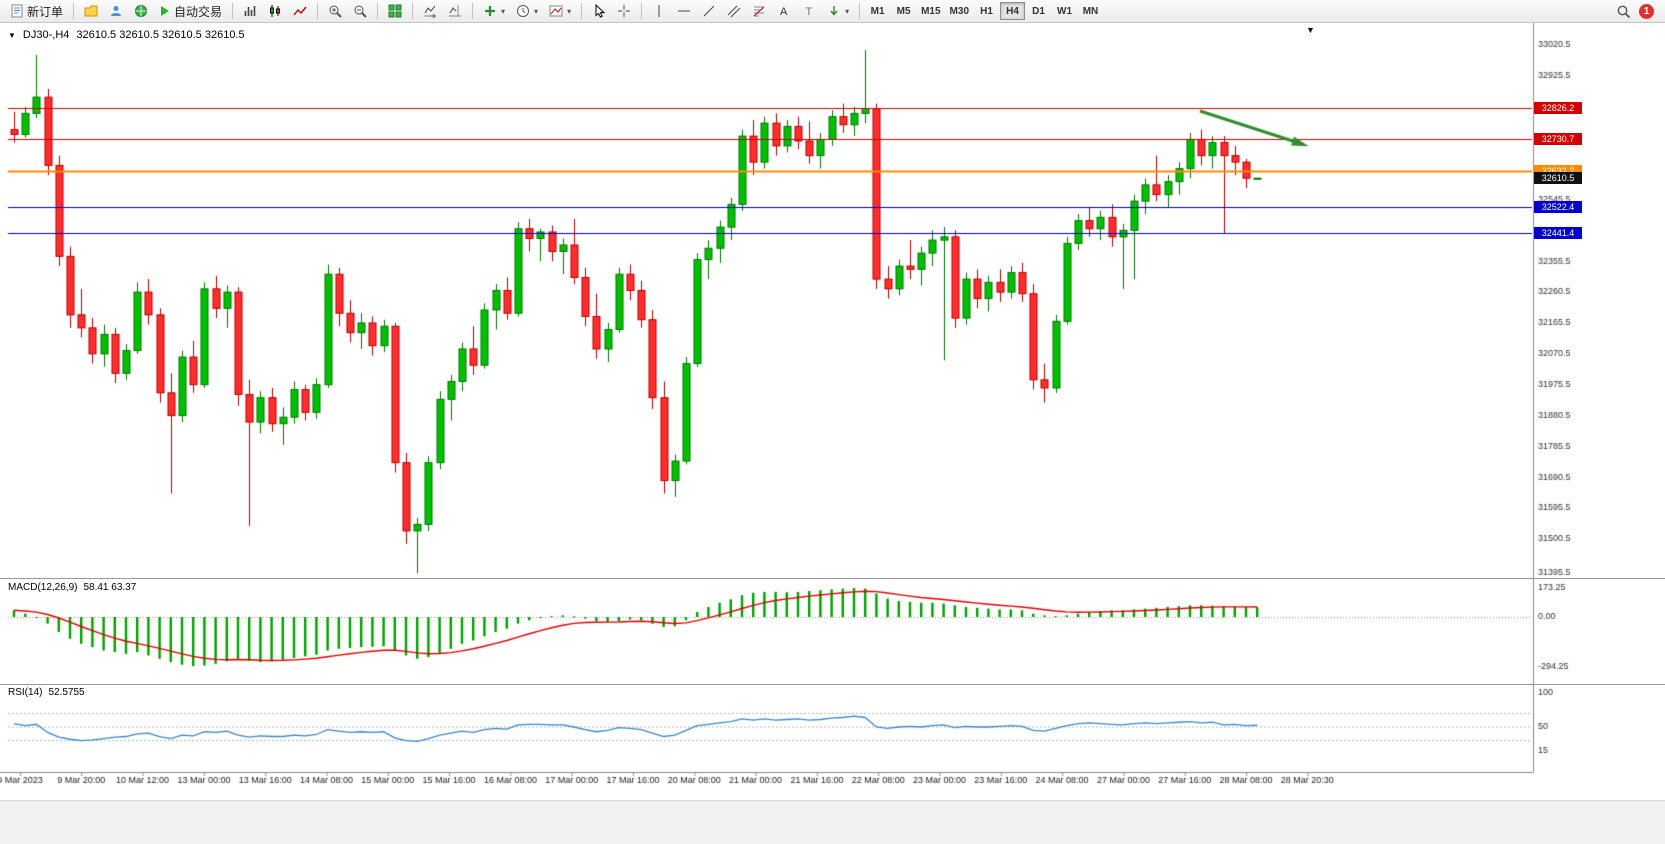 Image resolution: width=1665 pixels, height=844 pixels. I want to click on market-watch-icon, so click(116, 11).